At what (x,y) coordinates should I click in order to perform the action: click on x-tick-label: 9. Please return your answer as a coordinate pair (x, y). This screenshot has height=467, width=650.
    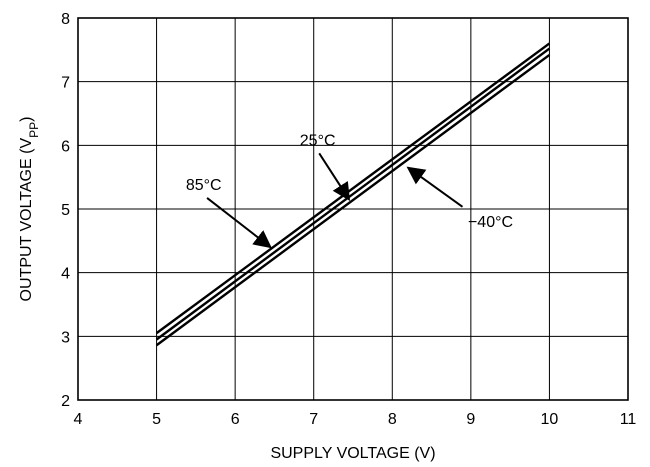
    Looking at the image, I should click on (470, 419).